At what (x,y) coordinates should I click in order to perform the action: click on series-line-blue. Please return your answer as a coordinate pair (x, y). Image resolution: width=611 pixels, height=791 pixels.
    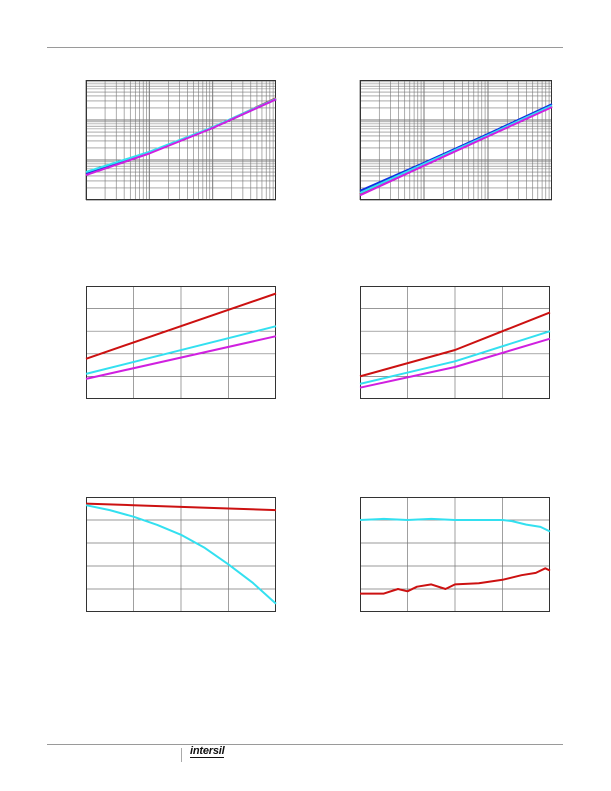
    Looking at the image, I should click on (456, 147).